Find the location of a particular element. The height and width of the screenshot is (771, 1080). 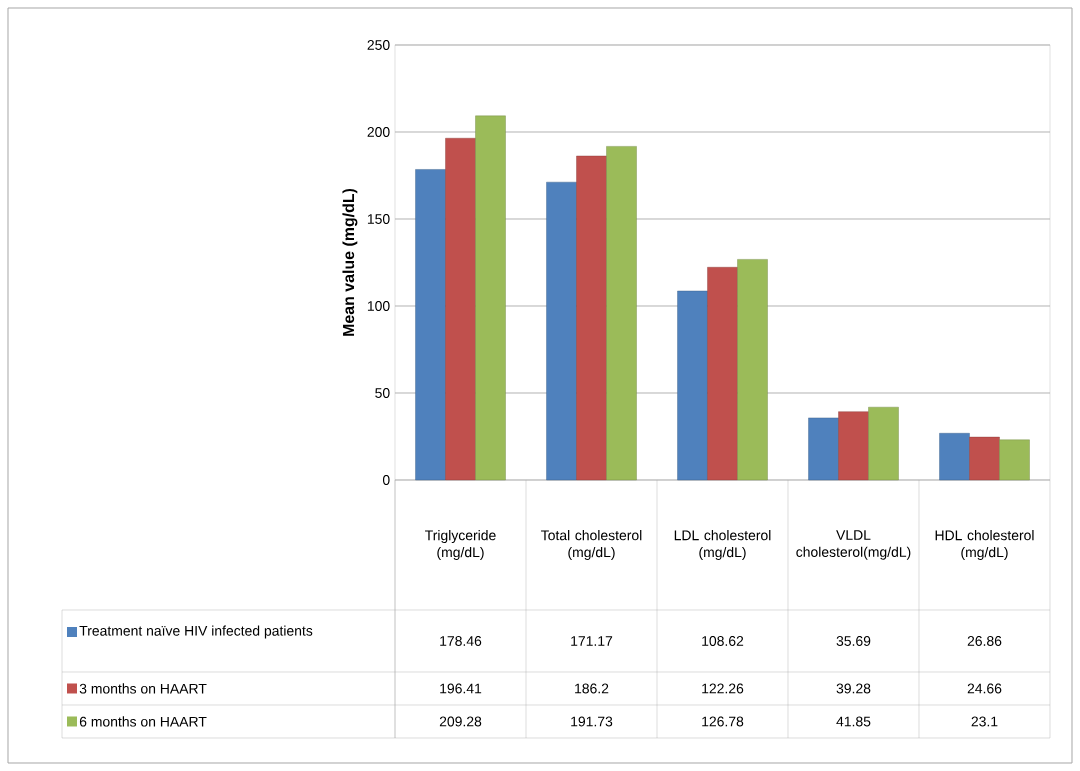

y-axis-title: Mean value (mg/dL) is located at coordinates (350, 262).